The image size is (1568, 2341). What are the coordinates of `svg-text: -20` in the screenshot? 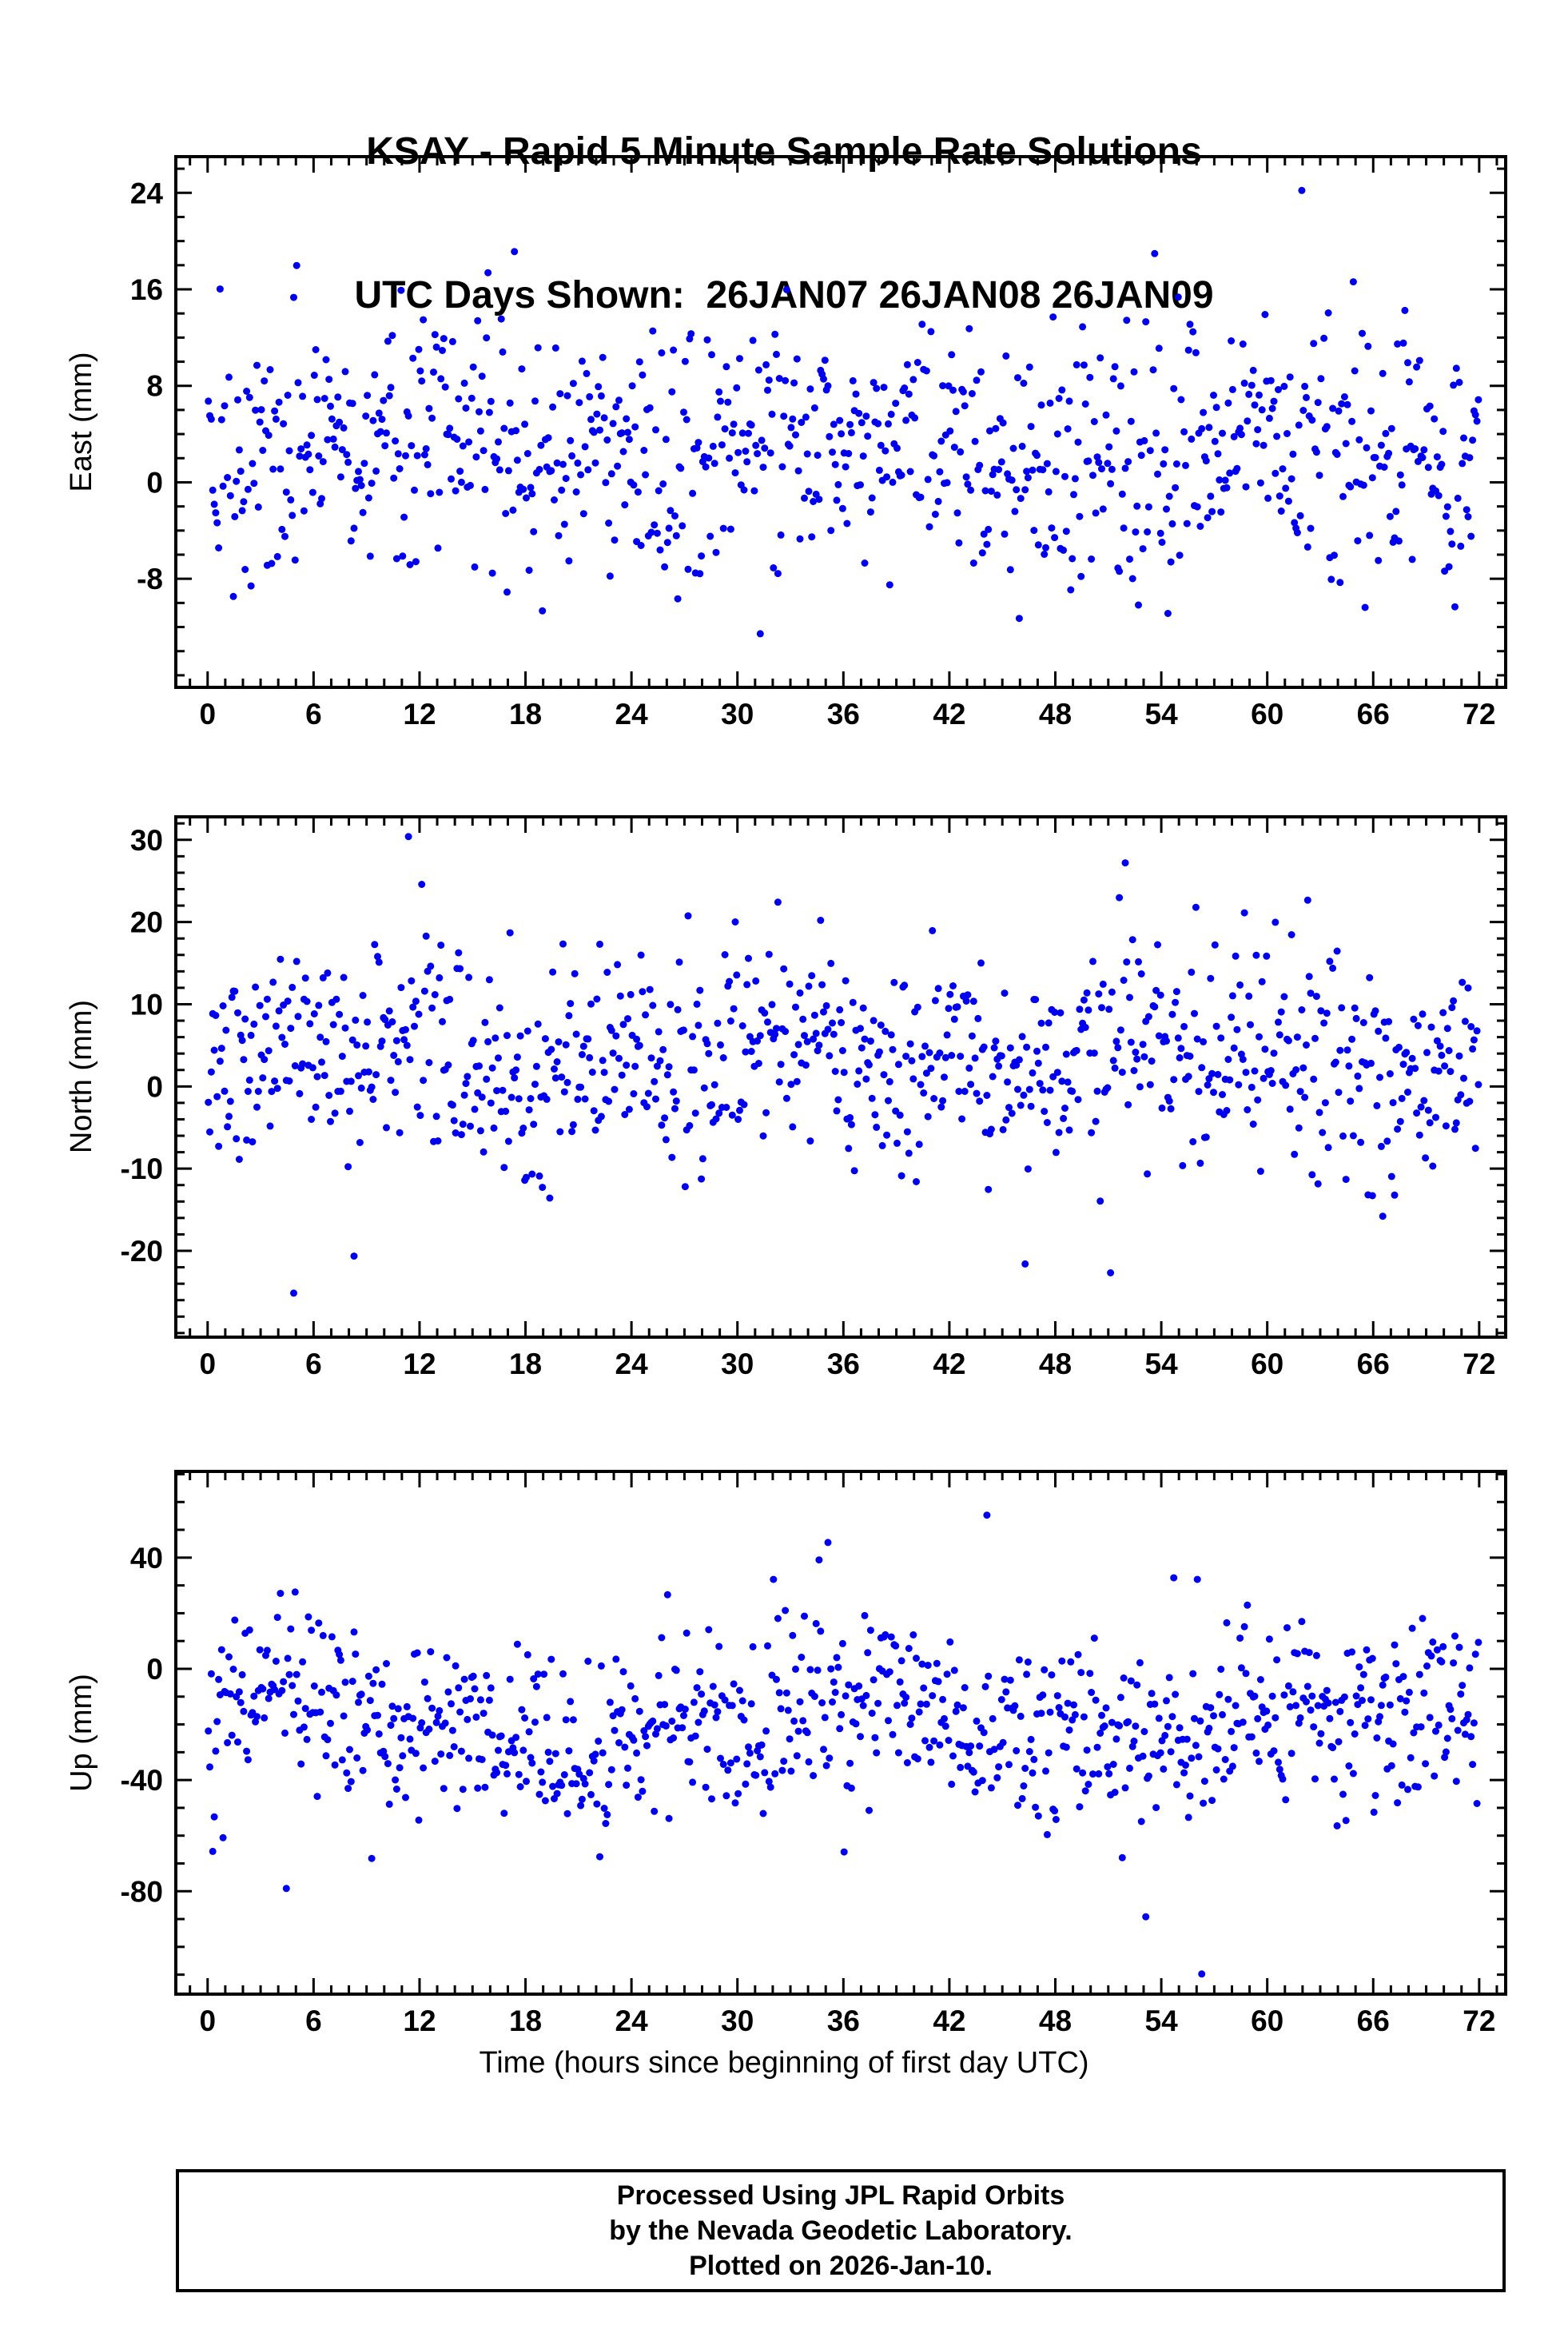 It's located at (142, 1251).